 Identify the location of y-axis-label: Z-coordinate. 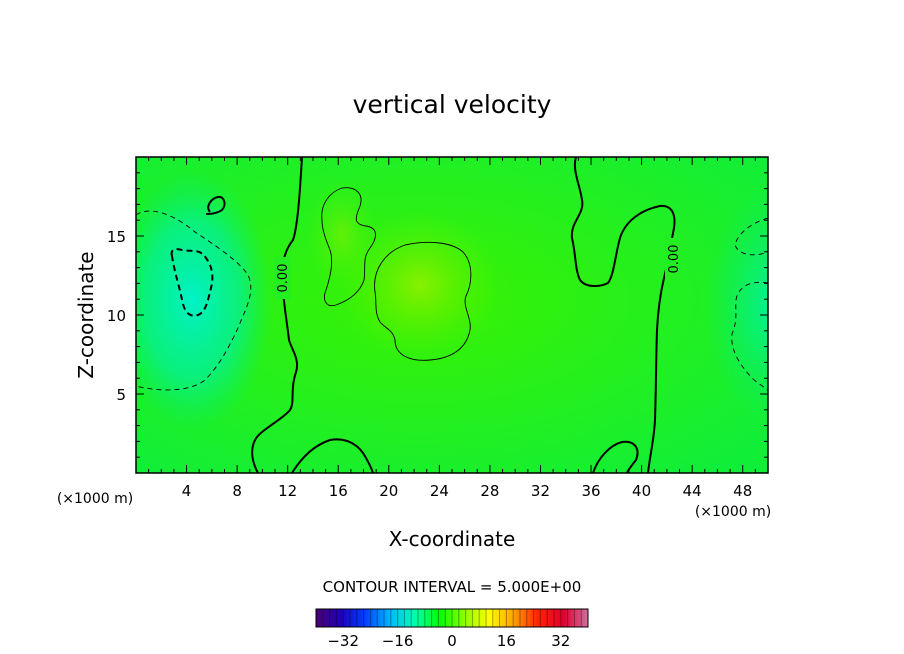
(86, 314).